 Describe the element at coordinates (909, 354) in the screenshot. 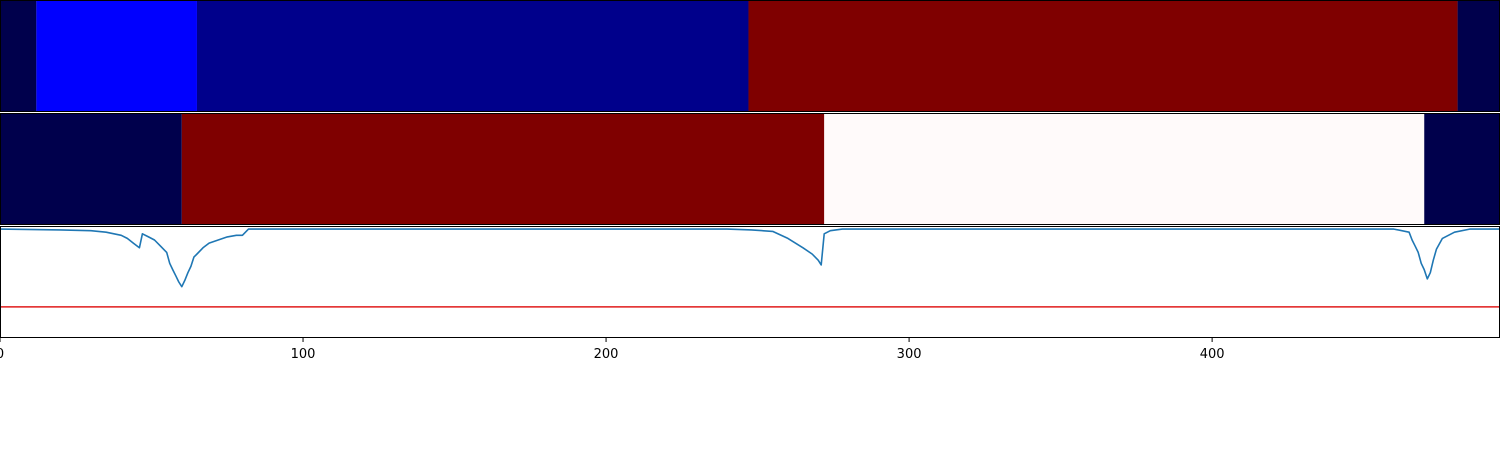

I see `x-tick-label: 300` at that location.